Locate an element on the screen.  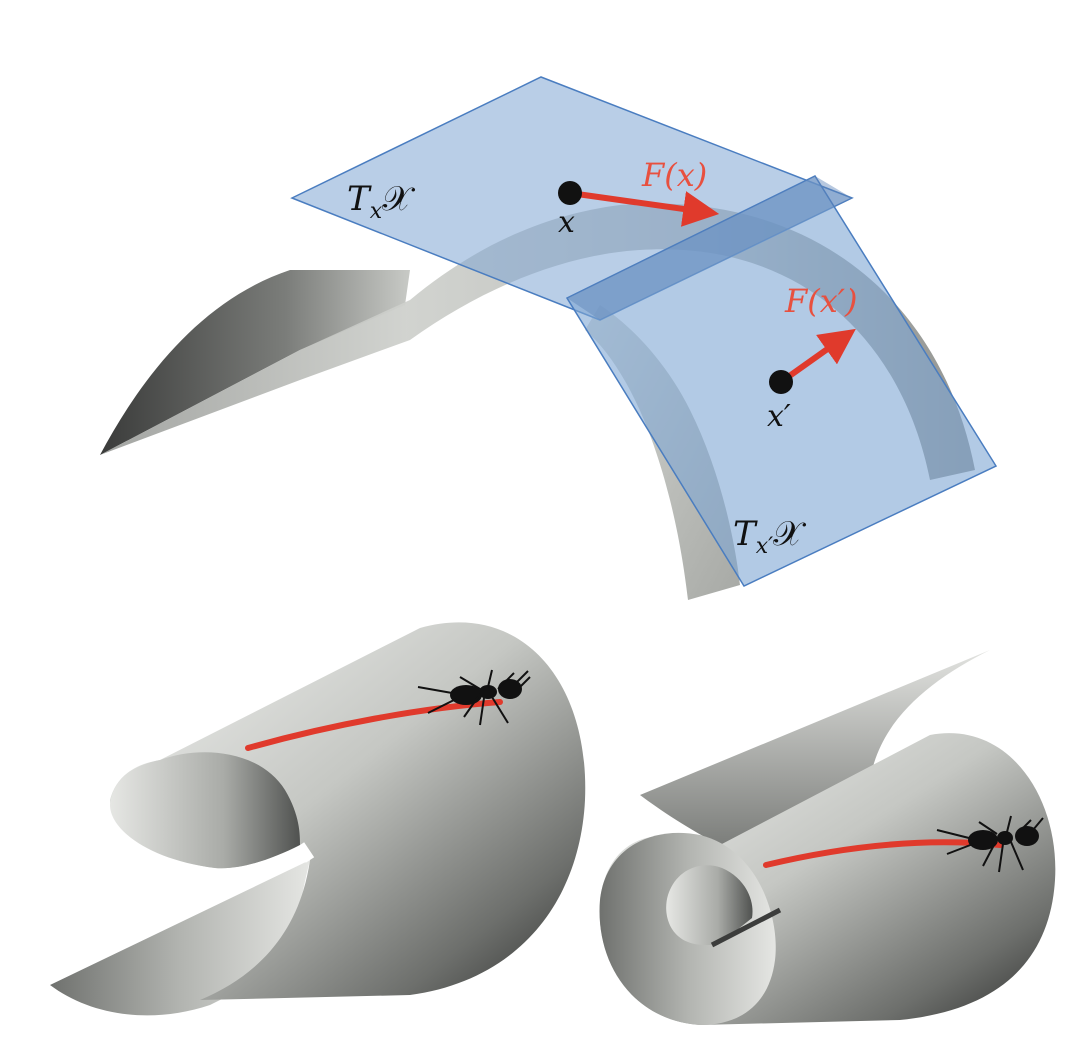
arch-inner-face is located at coordinates (255, 362).